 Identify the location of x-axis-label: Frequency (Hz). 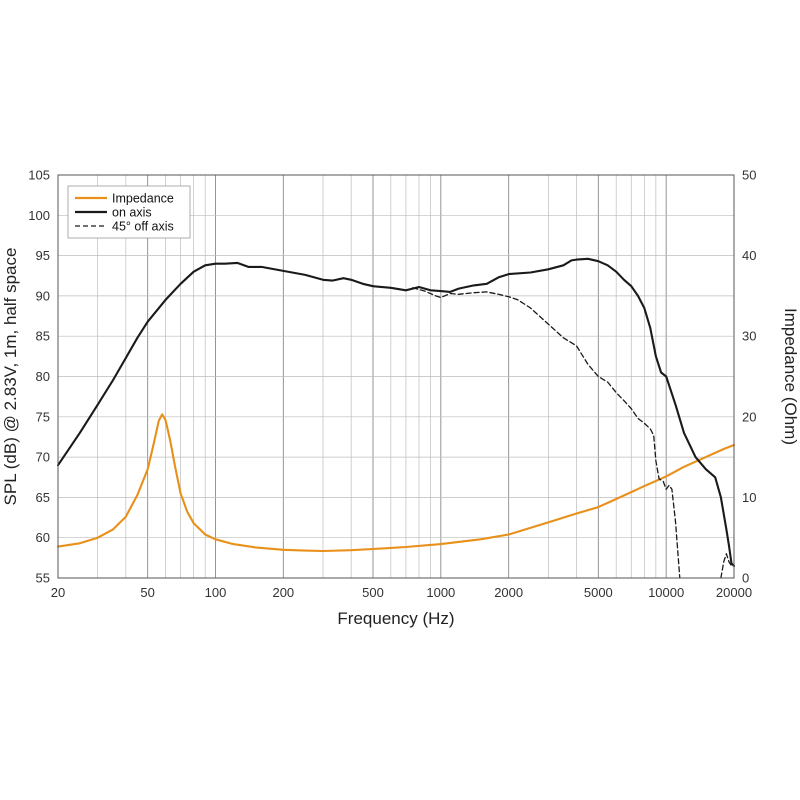
(395, 618).